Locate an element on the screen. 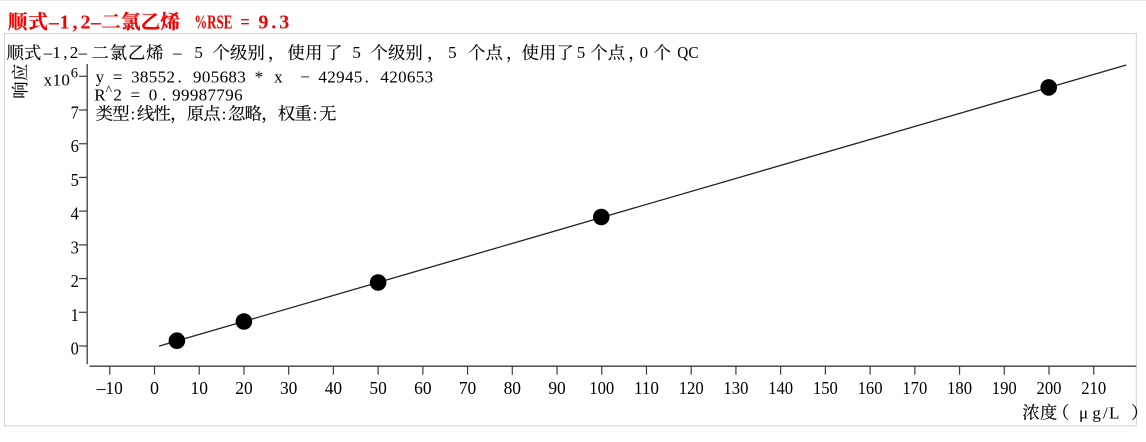 Image resolution: width=1146 pixels, height=442 pixels. svg-text: y is located at coordinates (100, 77).